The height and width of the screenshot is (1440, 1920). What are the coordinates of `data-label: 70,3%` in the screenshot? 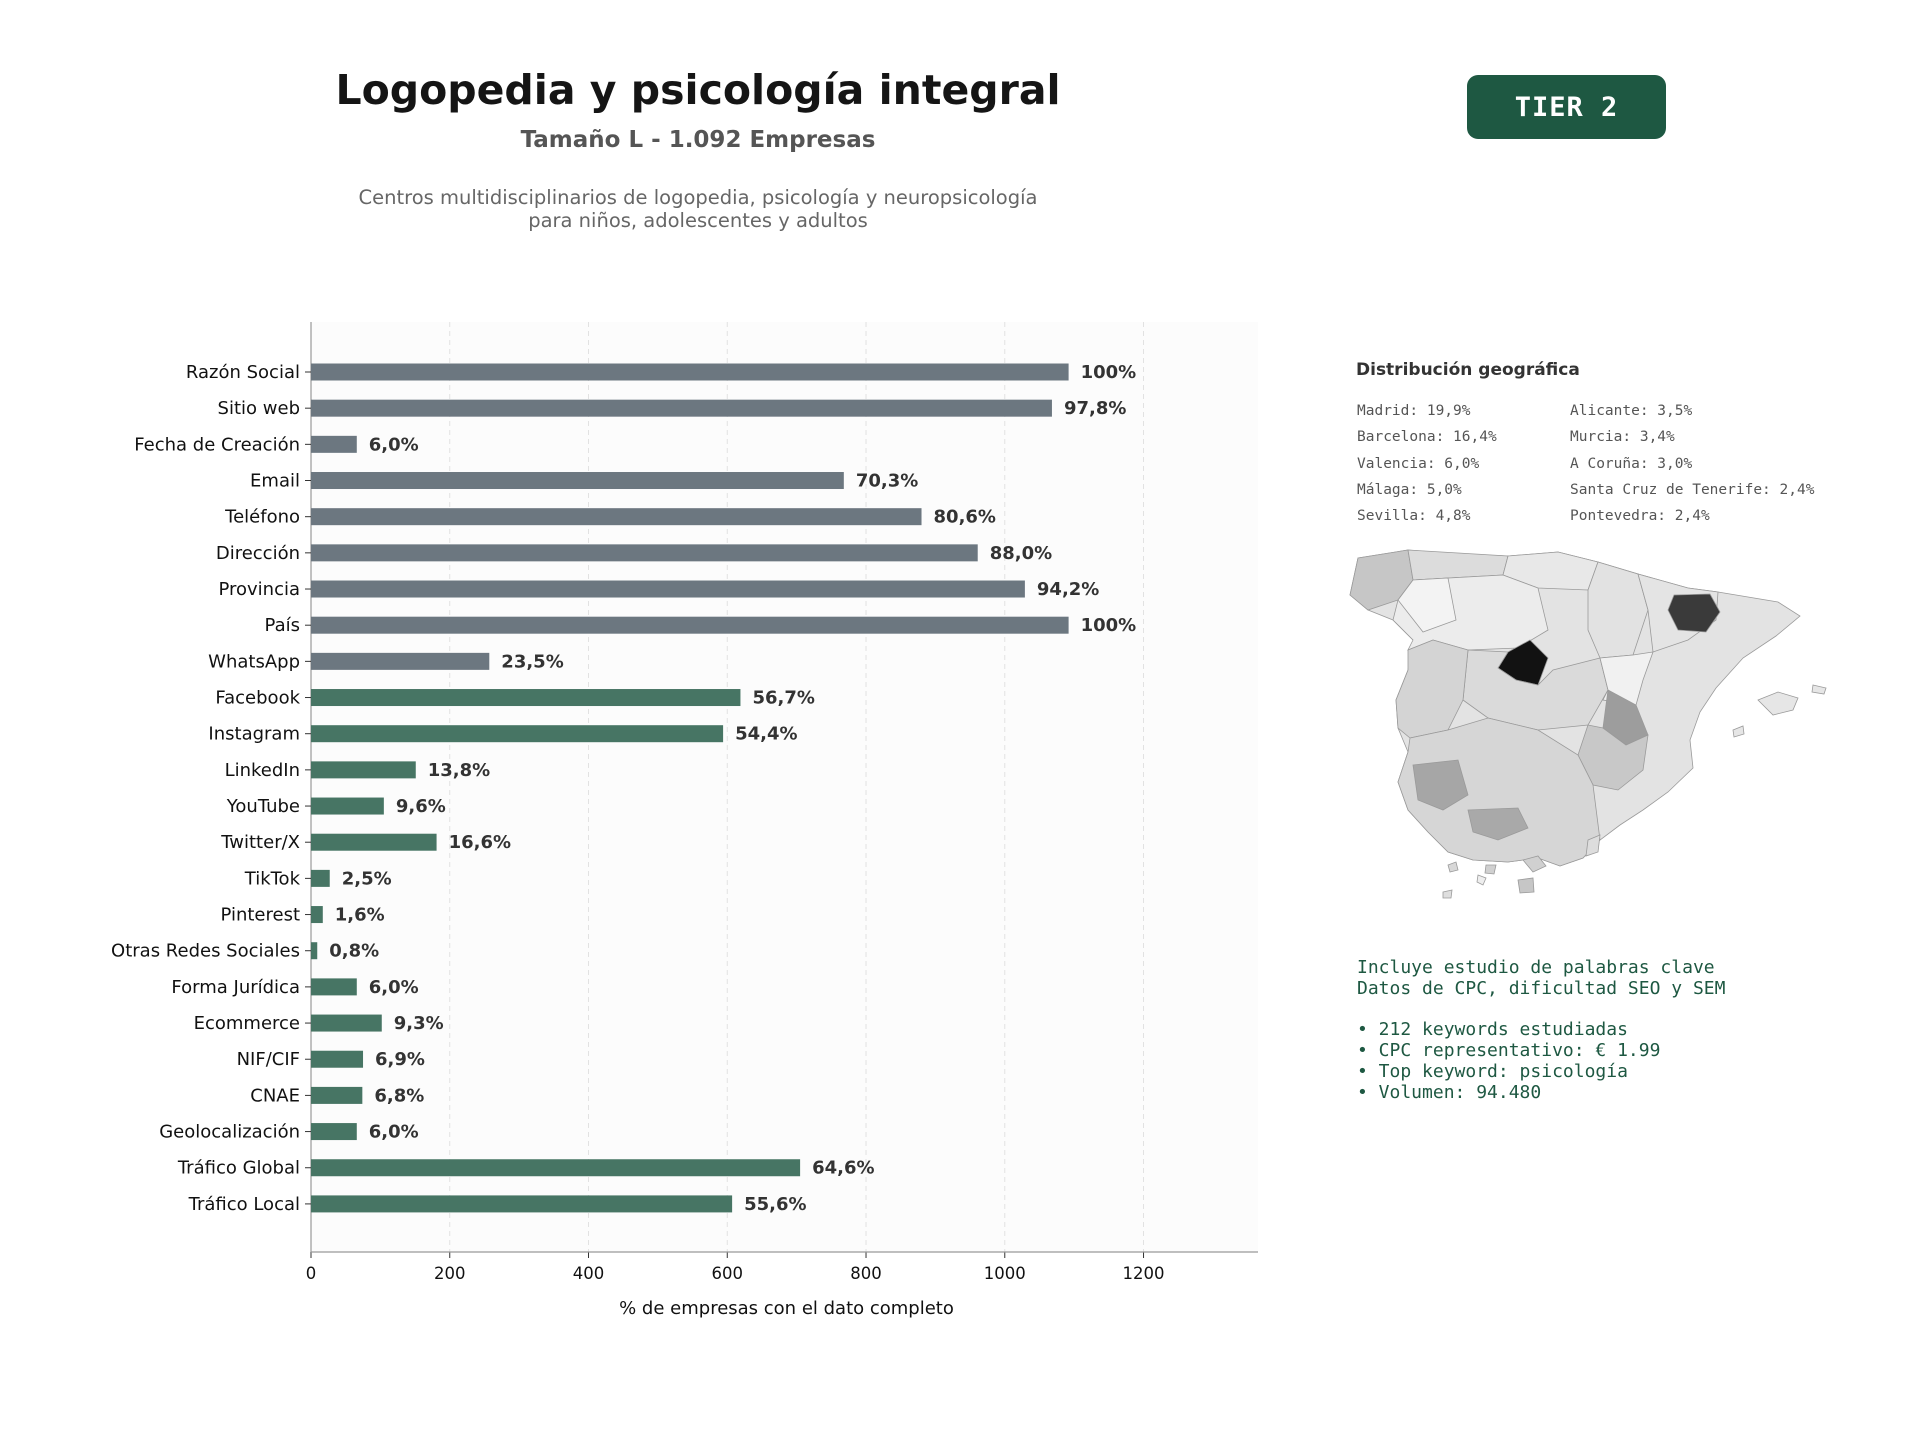 It's located at (887, 481).